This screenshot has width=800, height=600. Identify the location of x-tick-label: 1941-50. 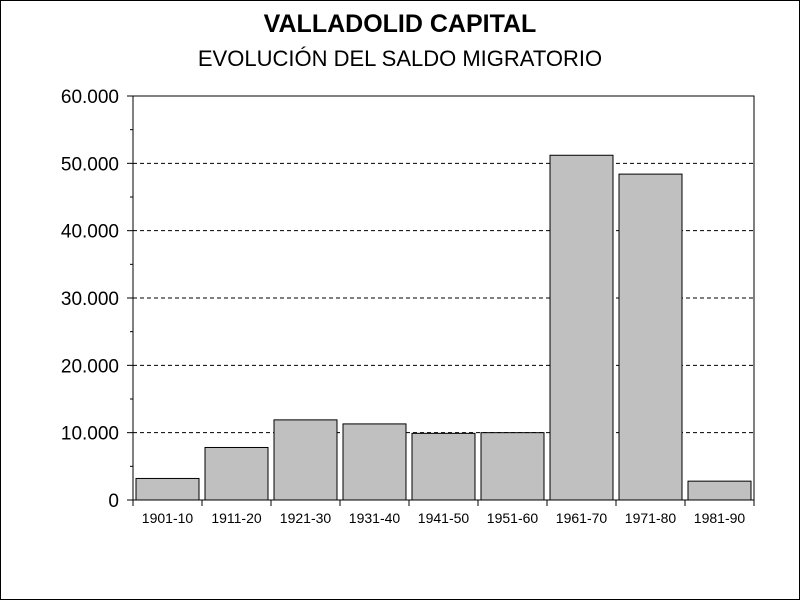
(444, 518).